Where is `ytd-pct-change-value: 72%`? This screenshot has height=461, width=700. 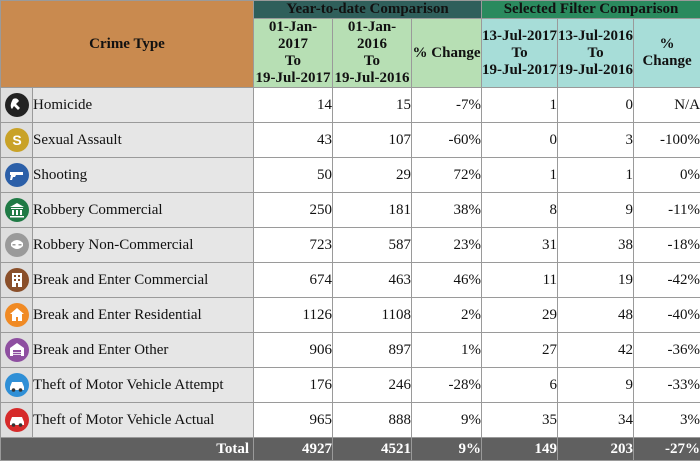
ytd-pct-change-value: 72% is located at coordinates (447, 175).